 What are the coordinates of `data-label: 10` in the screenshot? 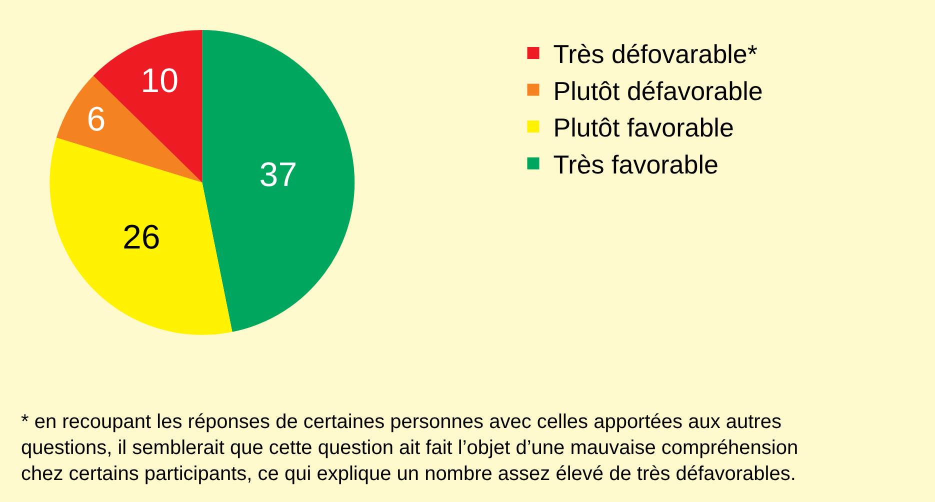 It's located at (159, 81).